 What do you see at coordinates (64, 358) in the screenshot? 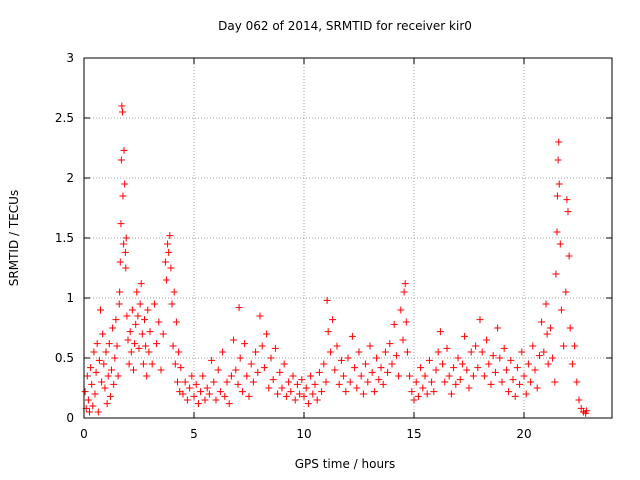
I see `y-tick-label: 0.5` at bounding box center [64, 358].